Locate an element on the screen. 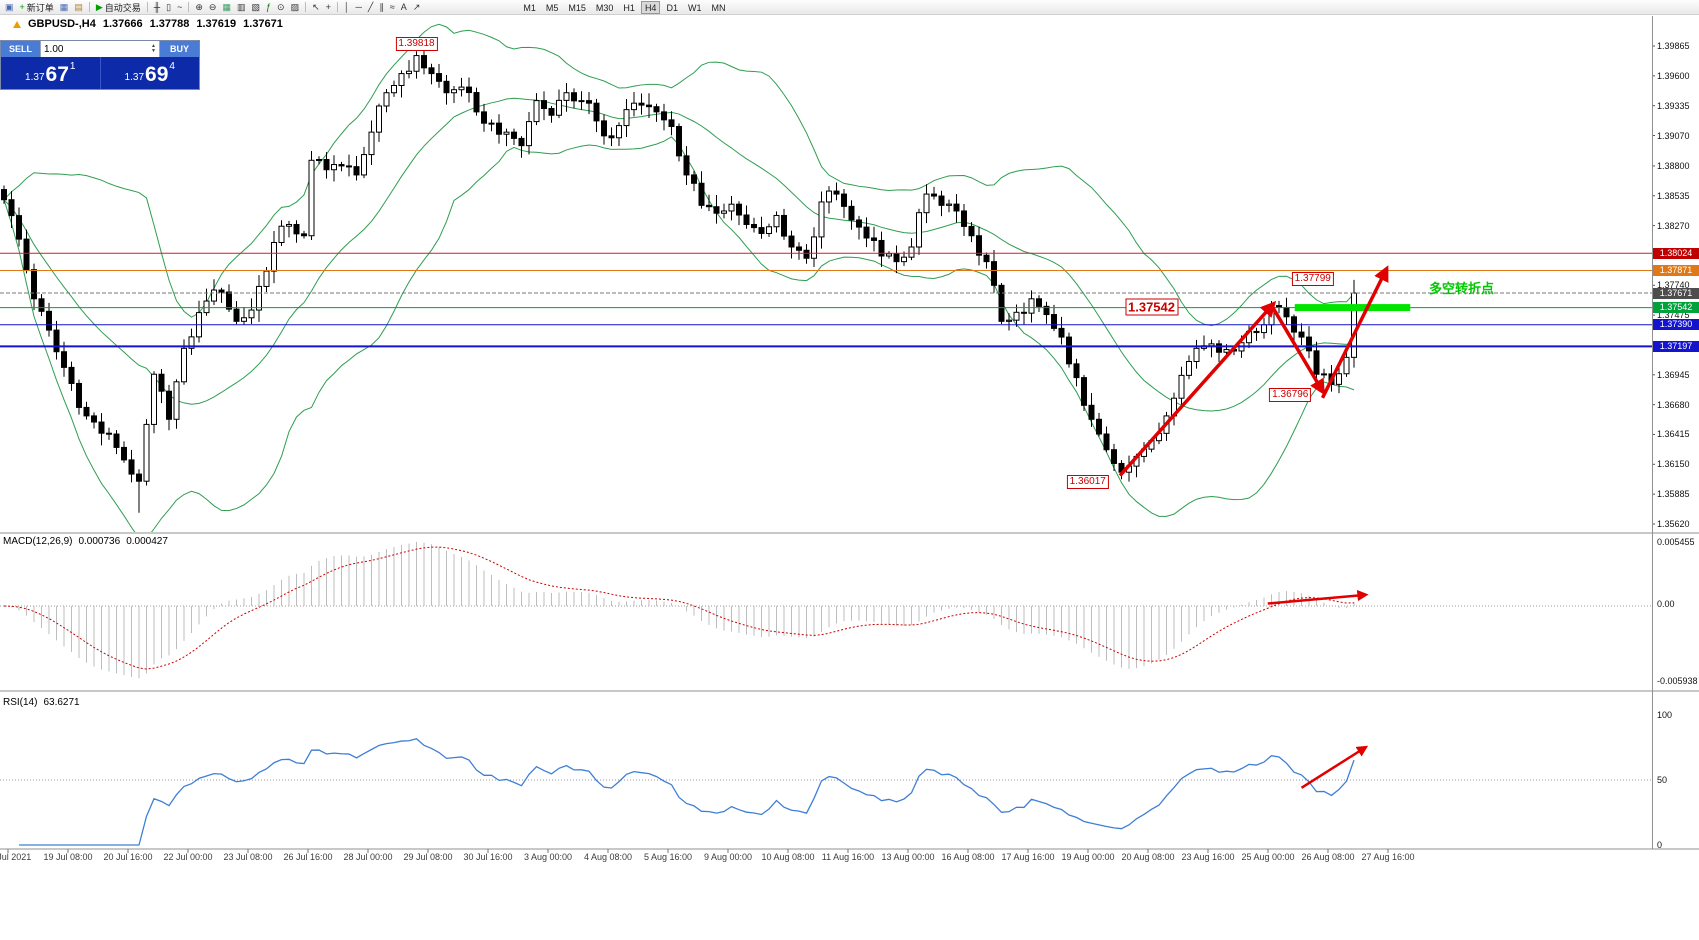 The height and width of the screenshot is (940, 1699). sell-price-point: 1 is located at coordinates (72, 66).